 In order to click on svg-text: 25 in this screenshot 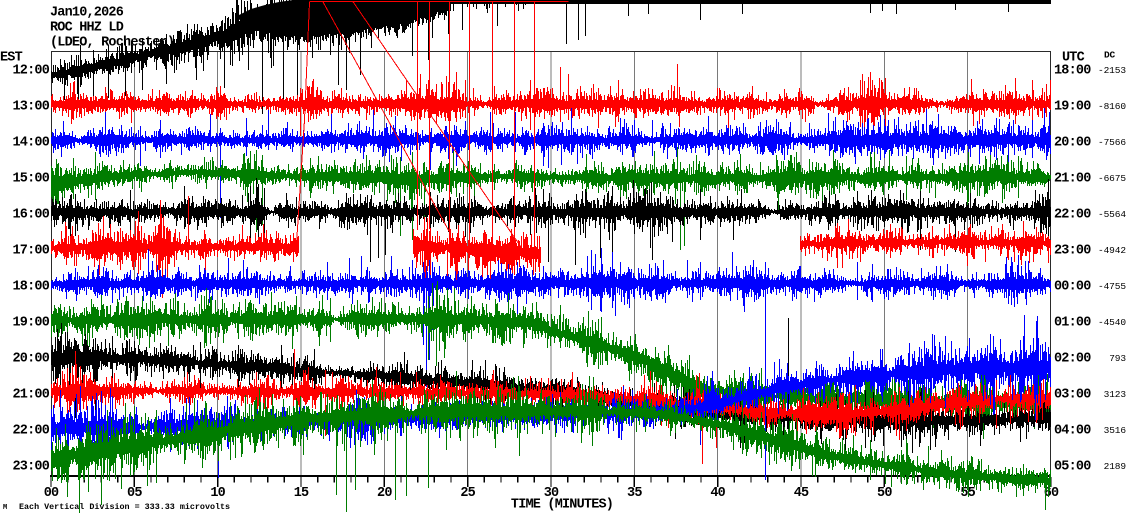, I will do `click(467, 493)`.